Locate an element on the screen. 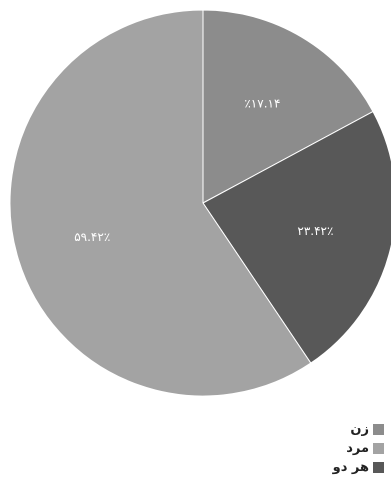 This screenshot has width=391, height=503. legend-swatch-both is located at coordinates (378, 467).